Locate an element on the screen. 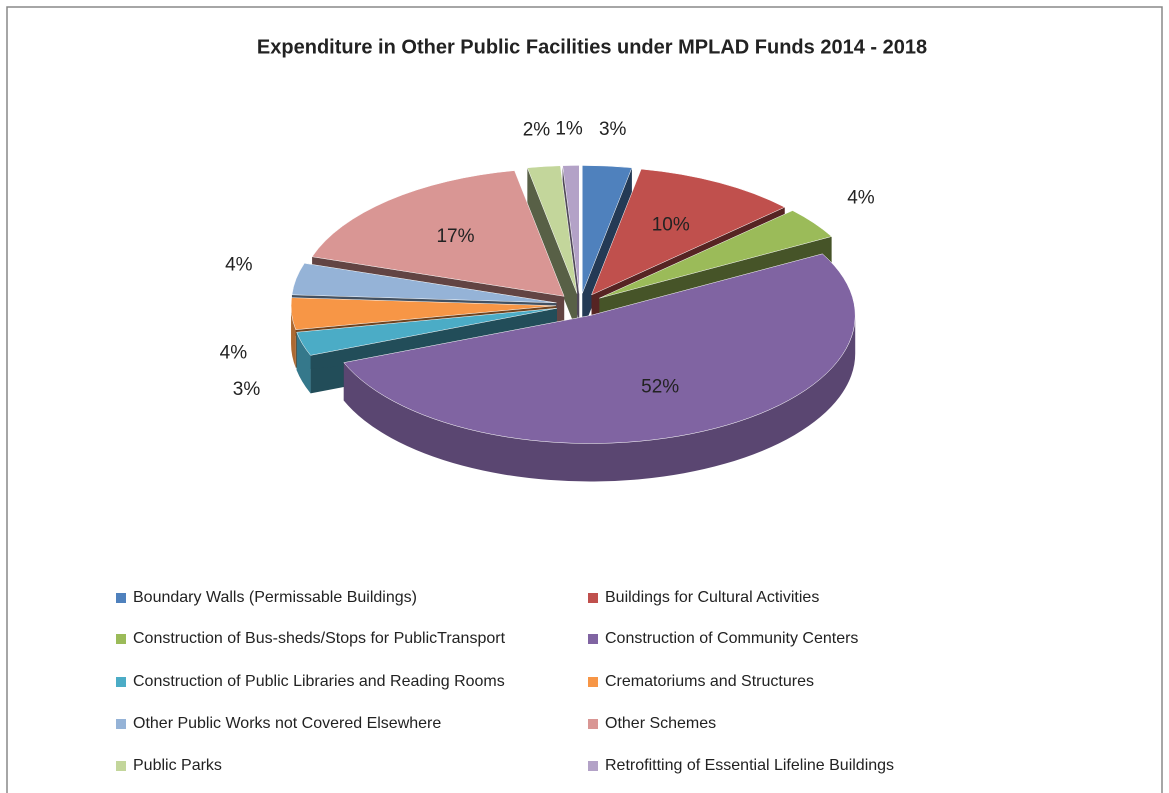 The image size is (1169, 793). legend-label: Buildings for Cultural Activities is located at coordinates (712, 597).